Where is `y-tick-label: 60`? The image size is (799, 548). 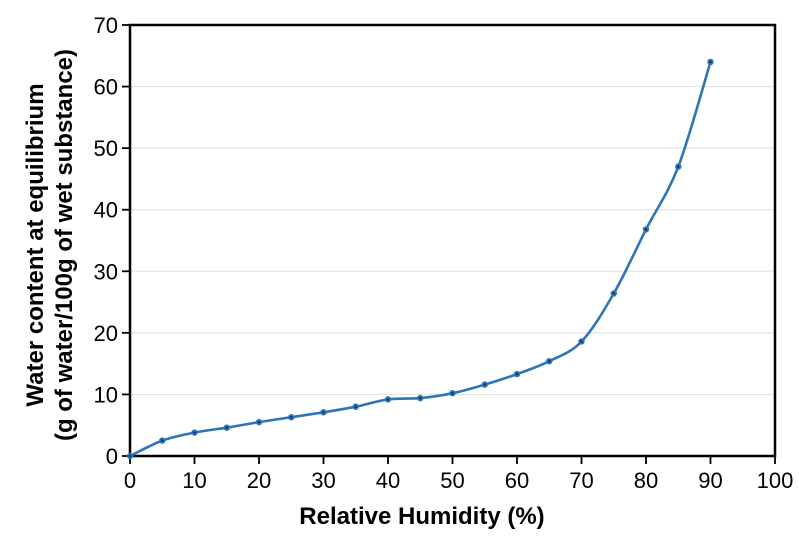
y-tick-label: 60 is located at coordinates (106, 87).